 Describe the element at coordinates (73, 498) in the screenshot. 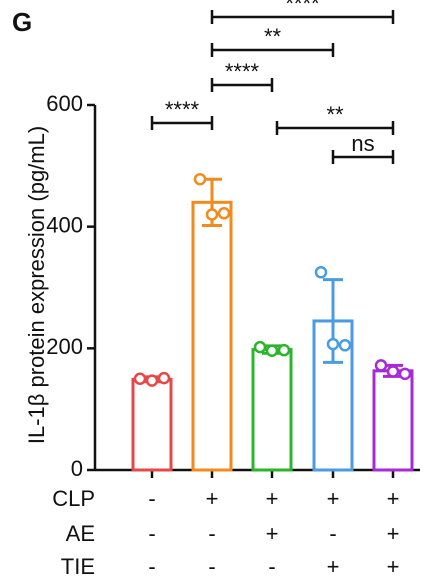

I see `condition-name: CLP` at that location.